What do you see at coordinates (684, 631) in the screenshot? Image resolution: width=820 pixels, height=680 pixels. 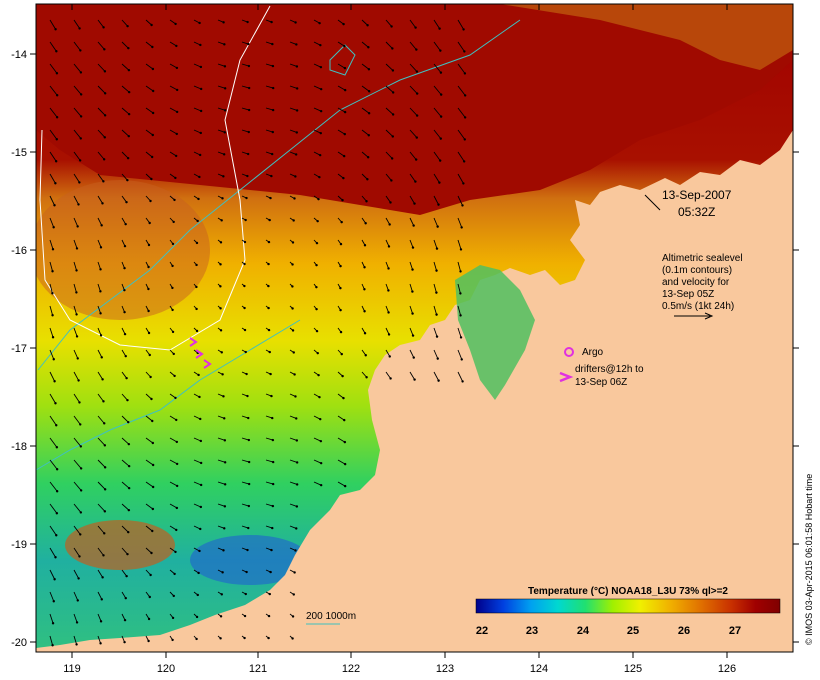 I see `colorbar-tick-label: 26` at bounding box center [684, 631].